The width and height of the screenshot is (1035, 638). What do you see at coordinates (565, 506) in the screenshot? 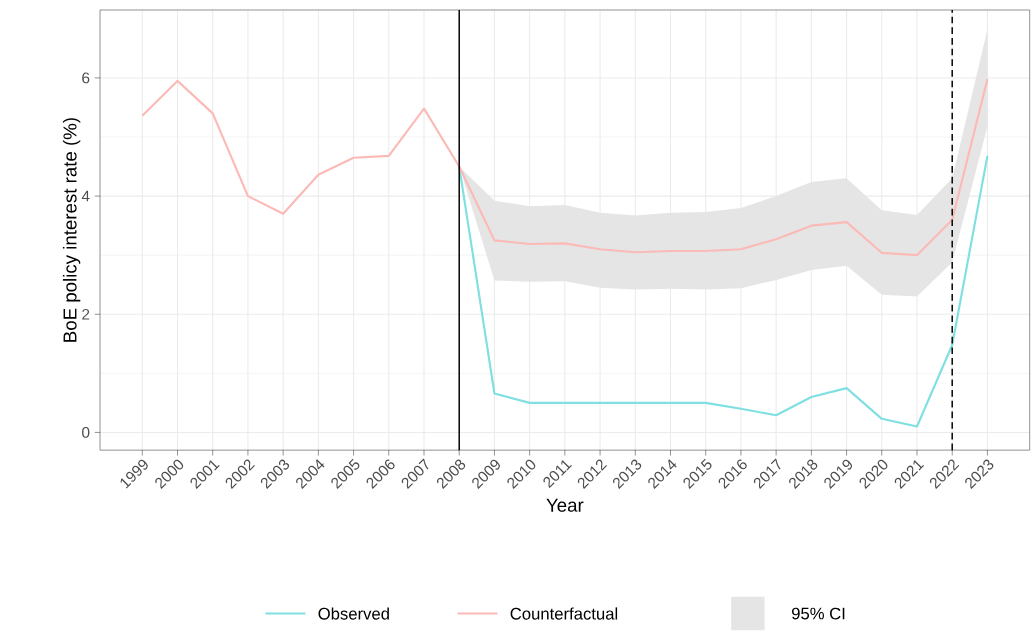
I see `x-axis-title: Year` at bounding box center [565, 506].